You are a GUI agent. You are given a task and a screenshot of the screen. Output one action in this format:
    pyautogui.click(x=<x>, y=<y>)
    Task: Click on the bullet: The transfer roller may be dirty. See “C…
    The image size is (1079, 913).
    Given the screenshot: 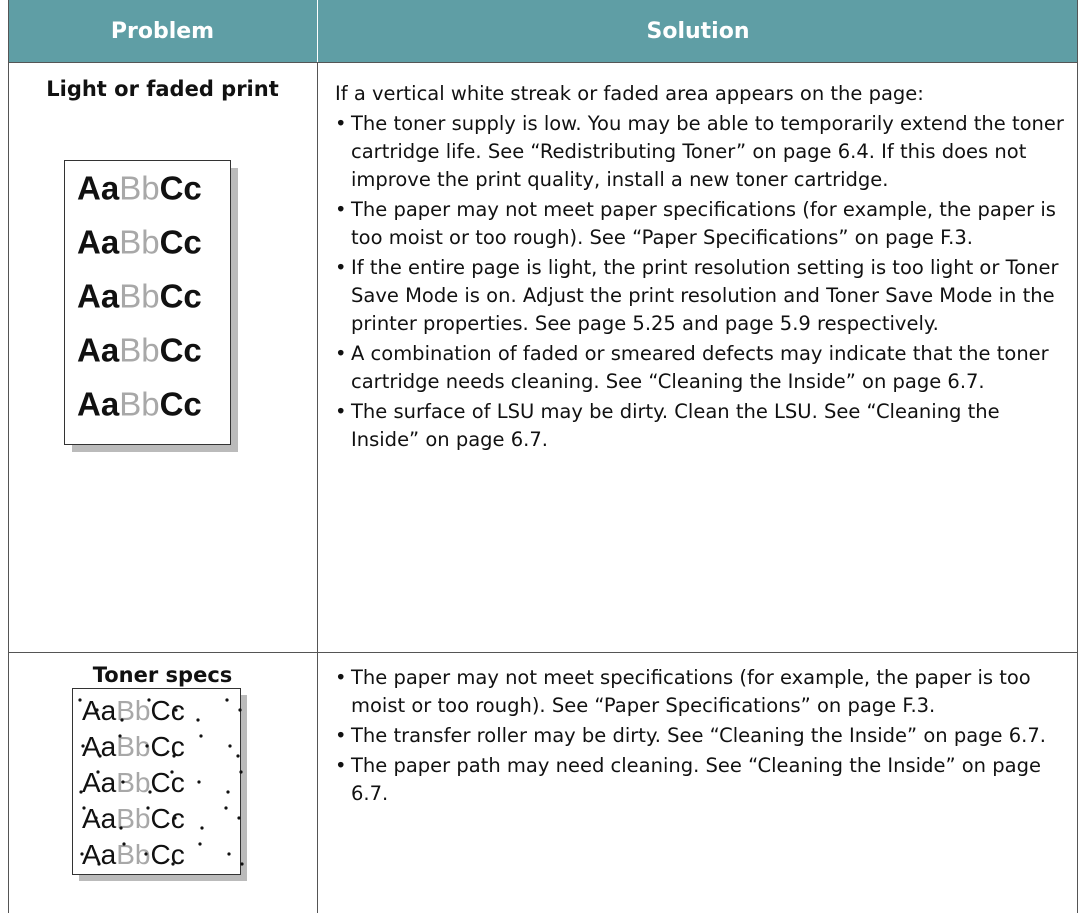 What is the action you would take?
    pyautogui.click(x=700, y=736)
    